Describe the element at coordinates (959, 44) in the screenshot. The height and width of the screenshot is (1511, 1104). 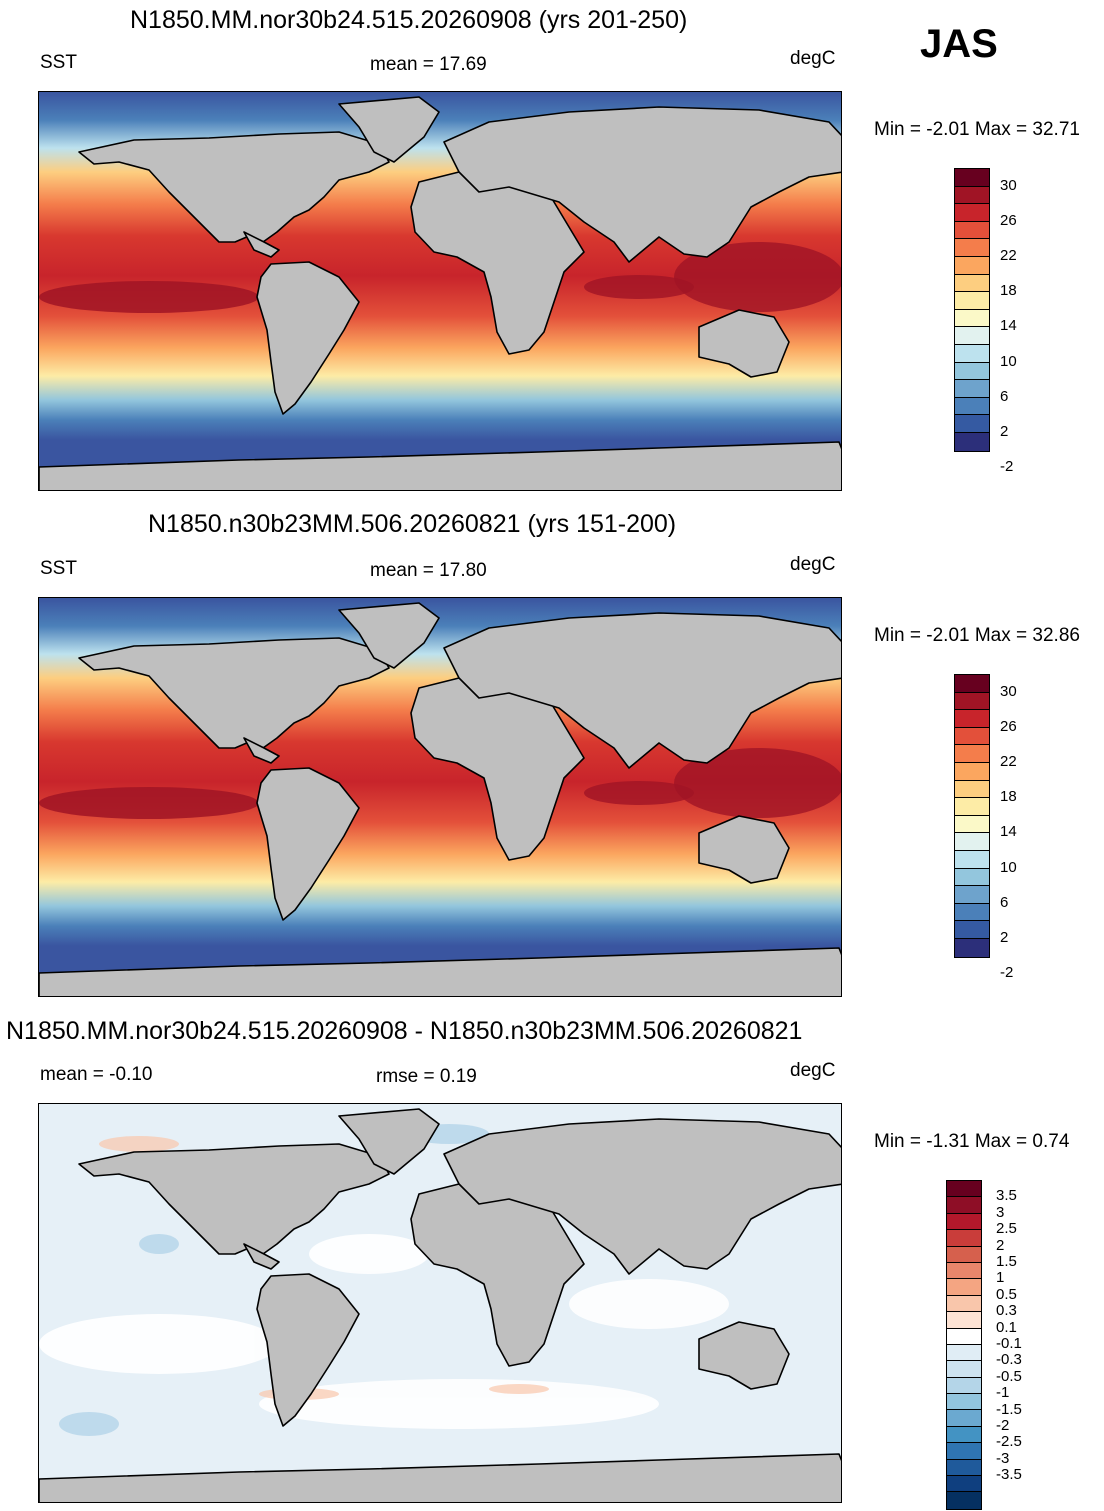
I see `season-label: JAS` at that location.